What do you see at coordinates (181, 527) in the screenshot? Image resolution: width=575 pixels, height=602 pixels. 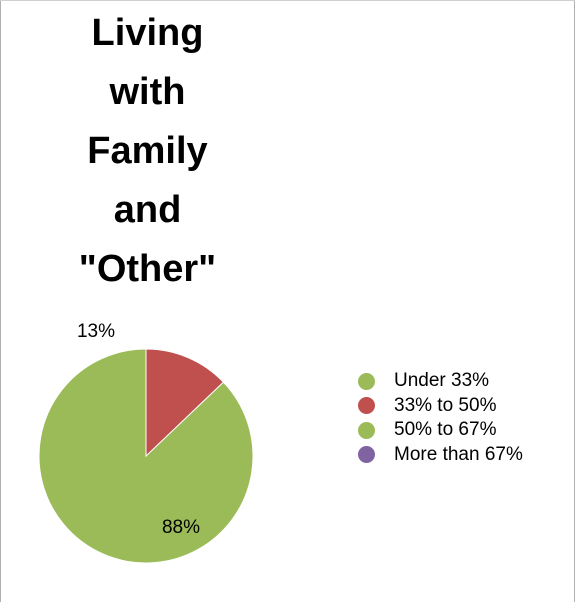 I see `data-label: 88%` at bounding box center [181, 527].